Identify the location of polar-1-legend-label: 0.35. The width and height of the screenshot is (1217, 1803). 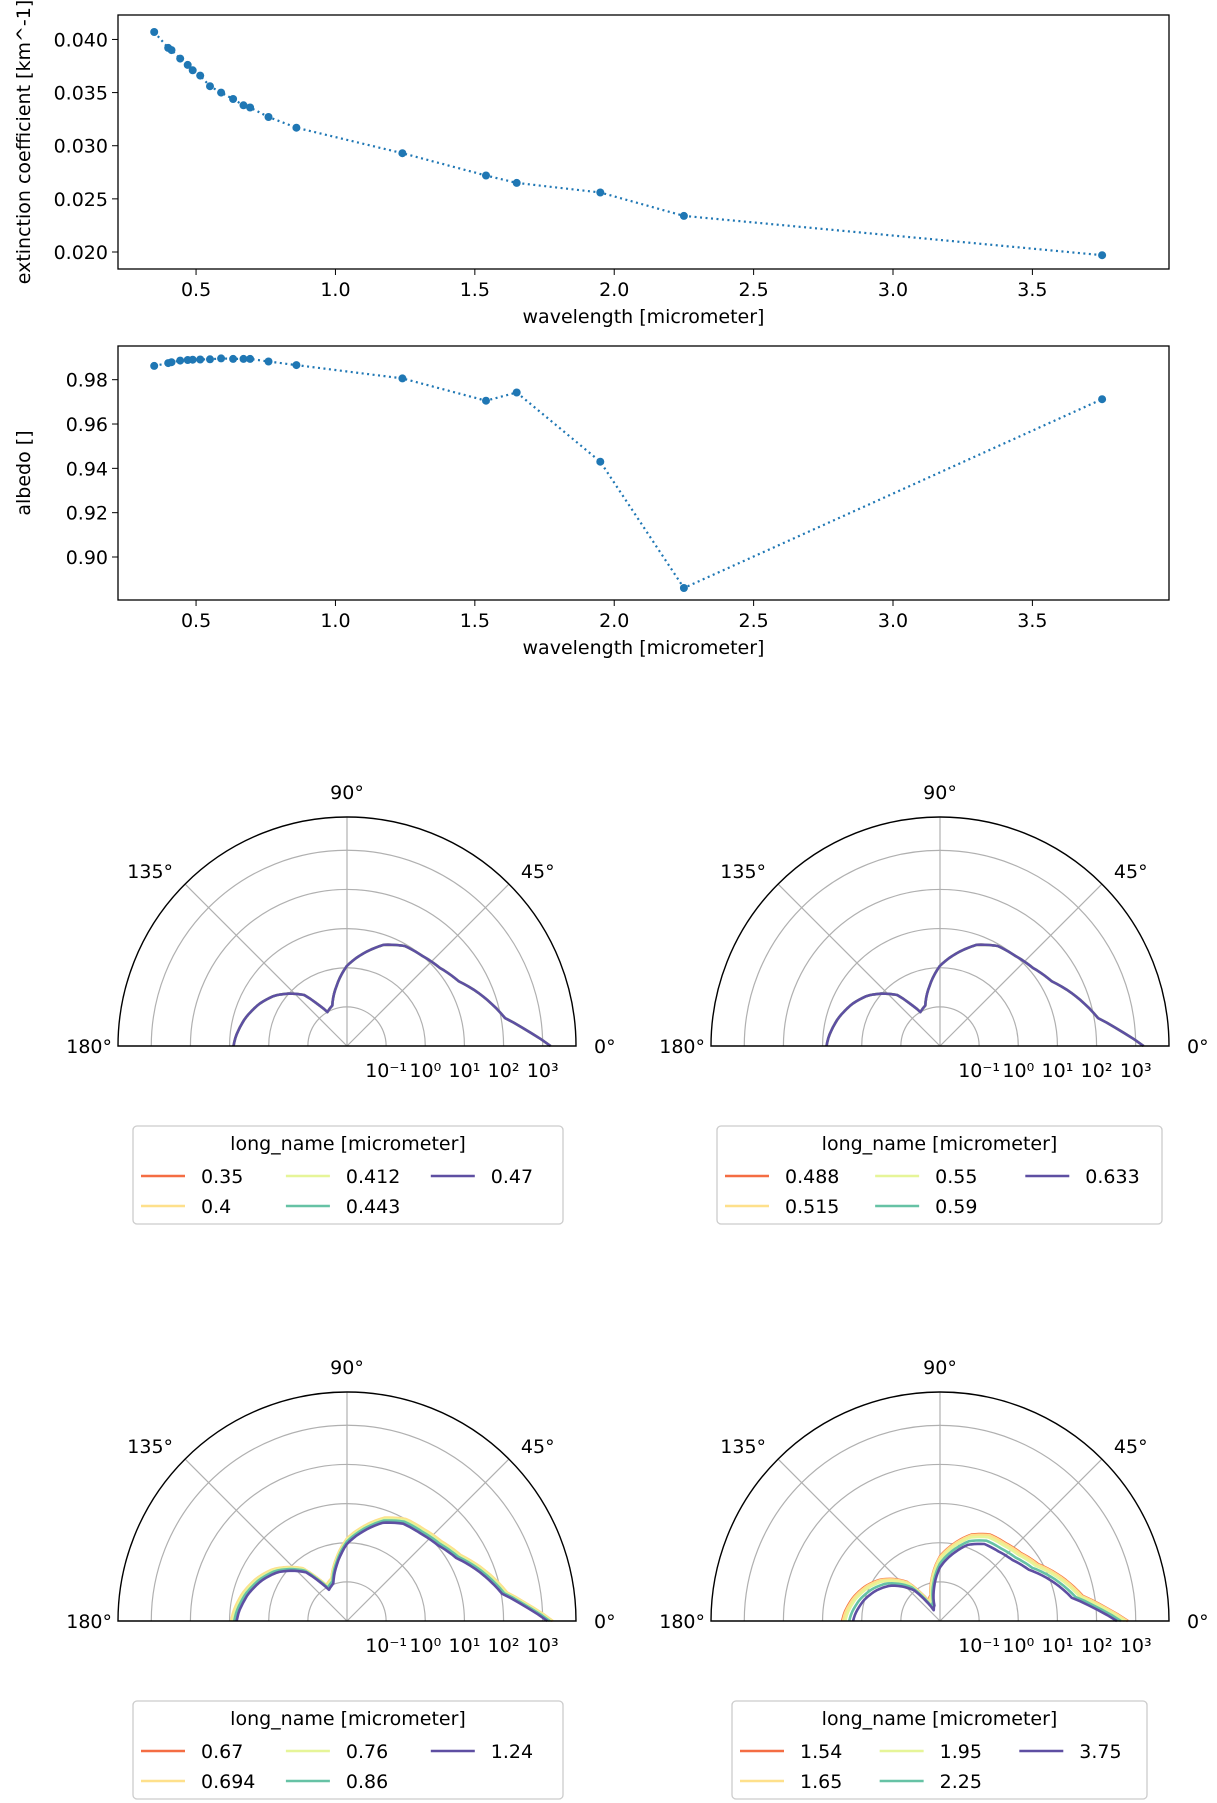
(222, 1177).